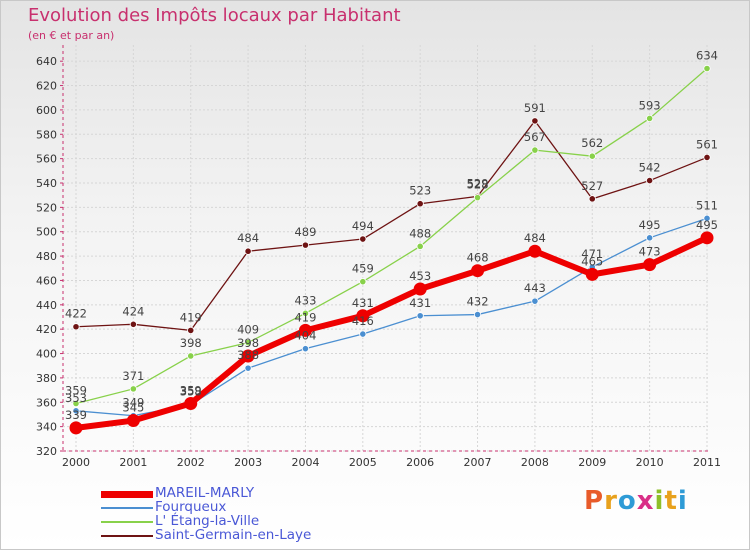 This screenshot has width=750, height=550. I want to click on data-label: 353, so click(76, 398).